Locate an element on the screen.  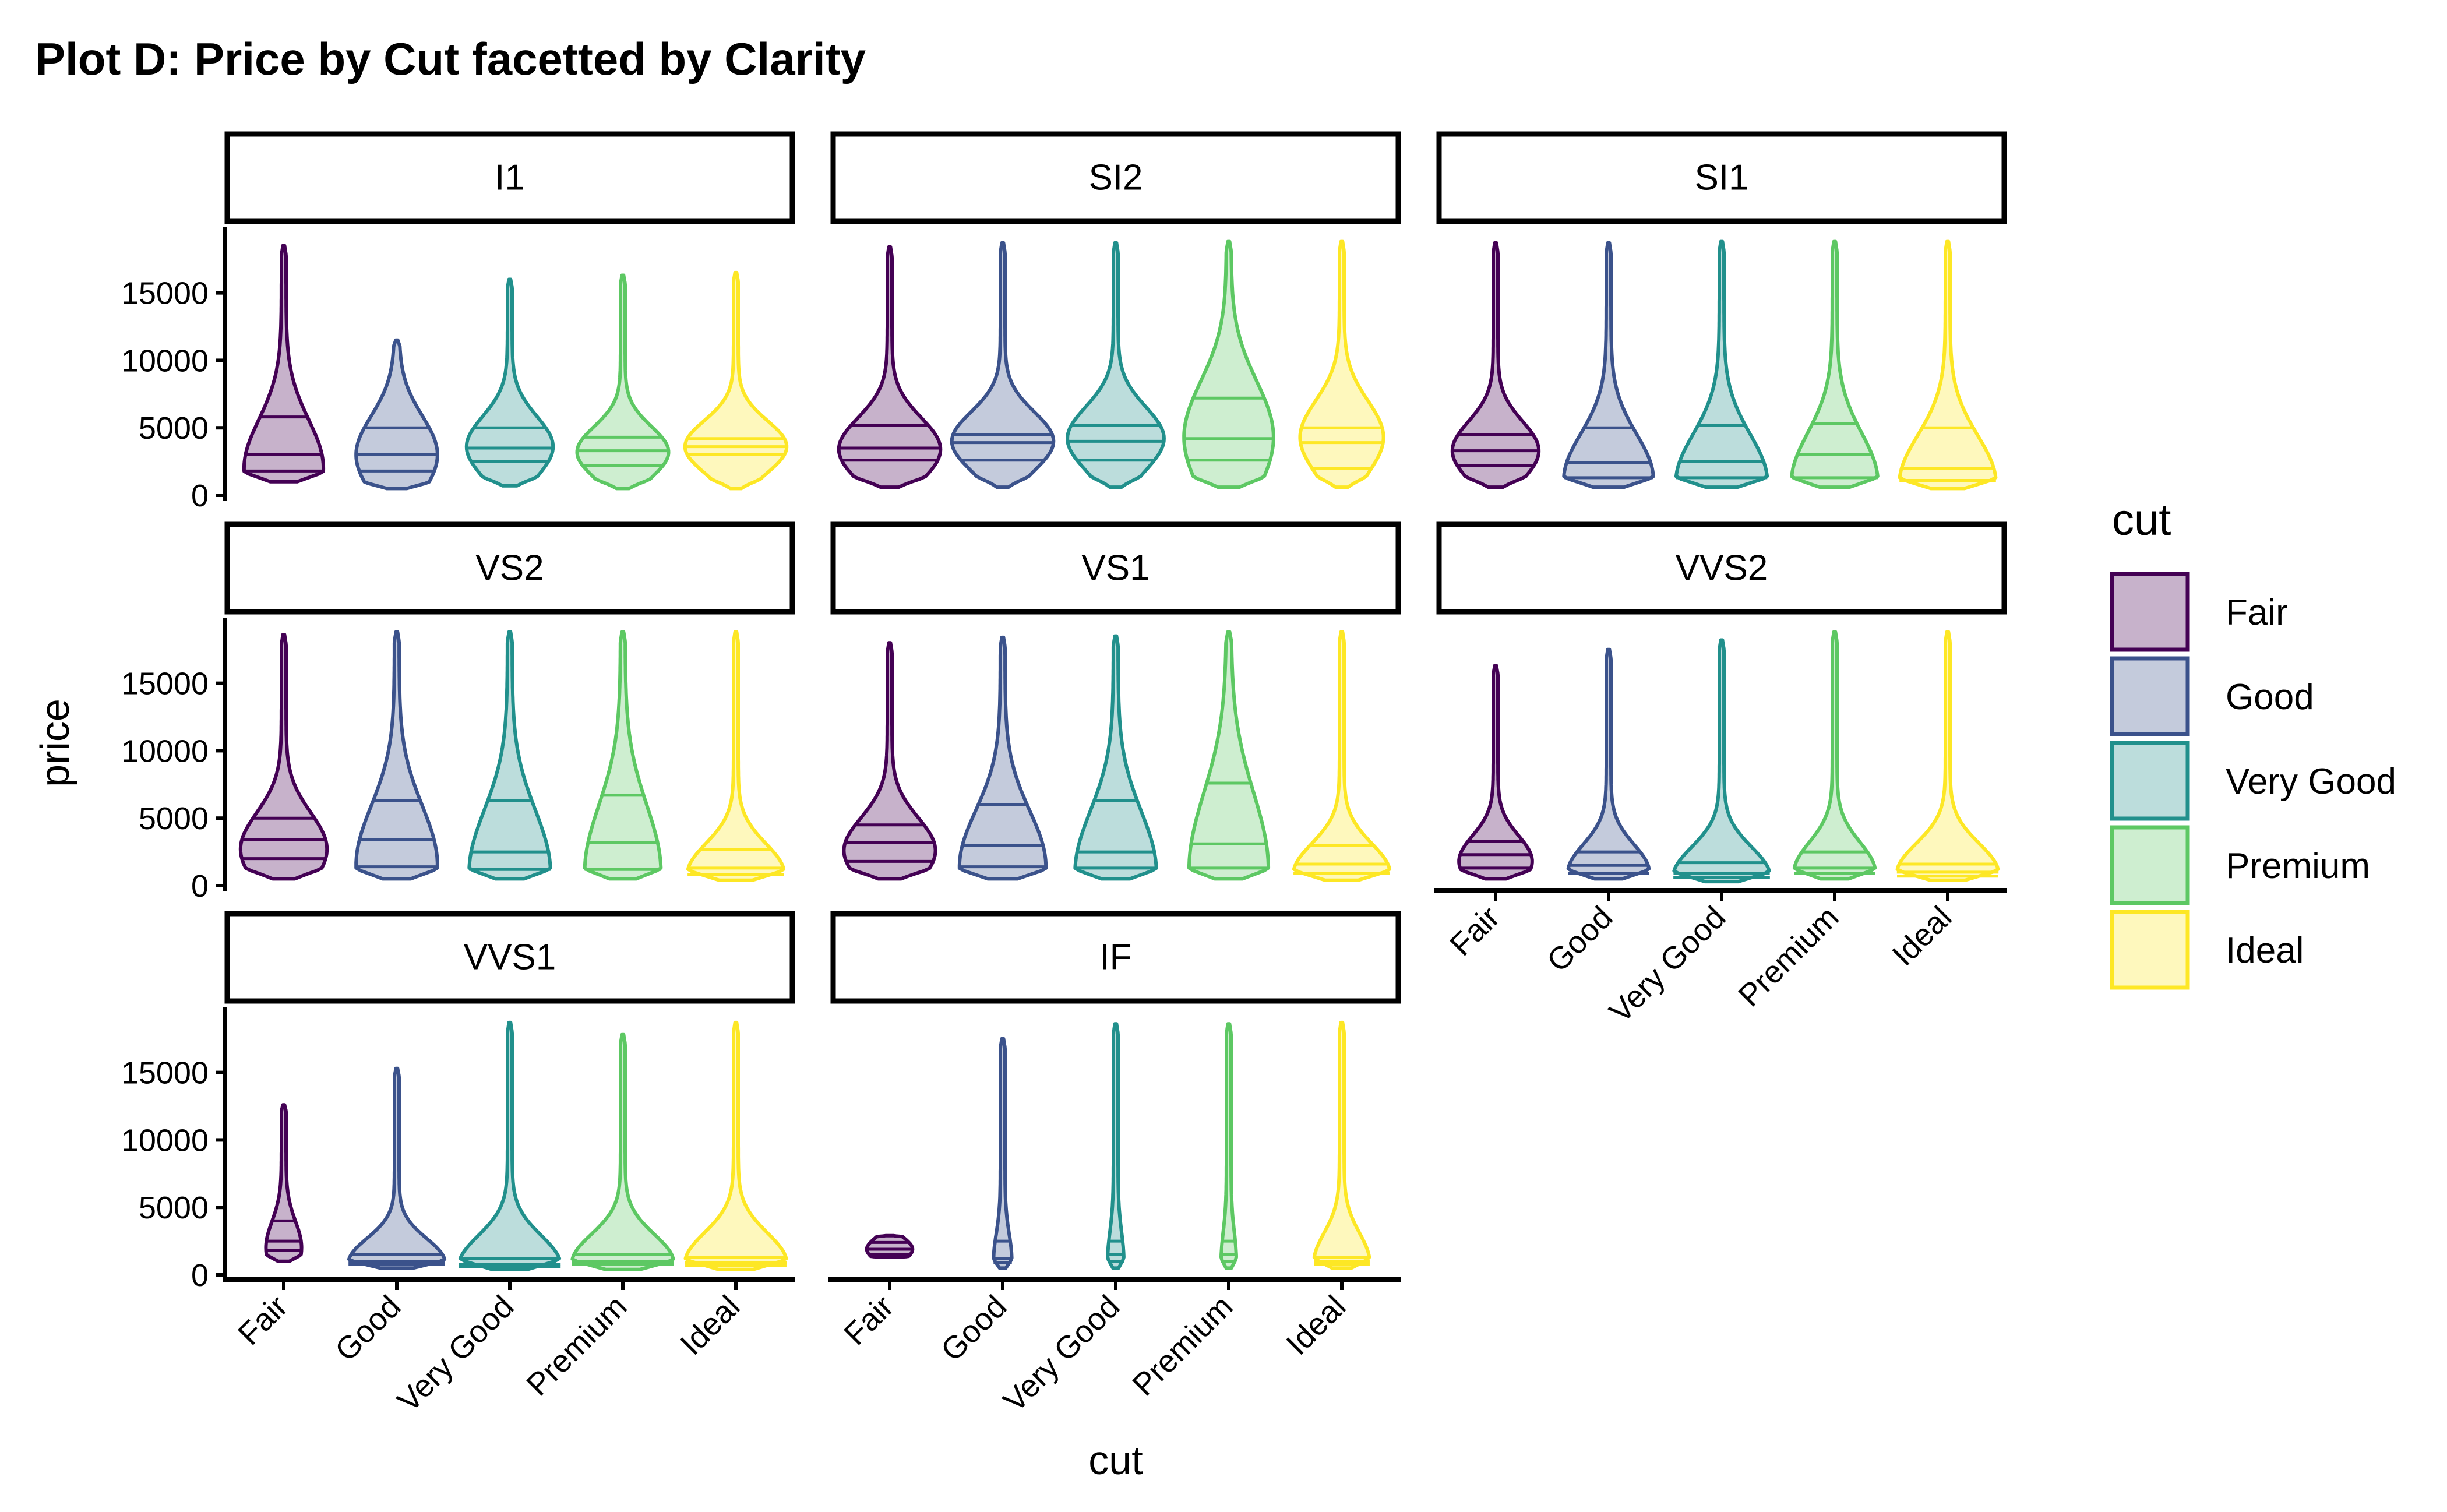
violin-vvs2-very-good is located at coordinates (1721, 761).